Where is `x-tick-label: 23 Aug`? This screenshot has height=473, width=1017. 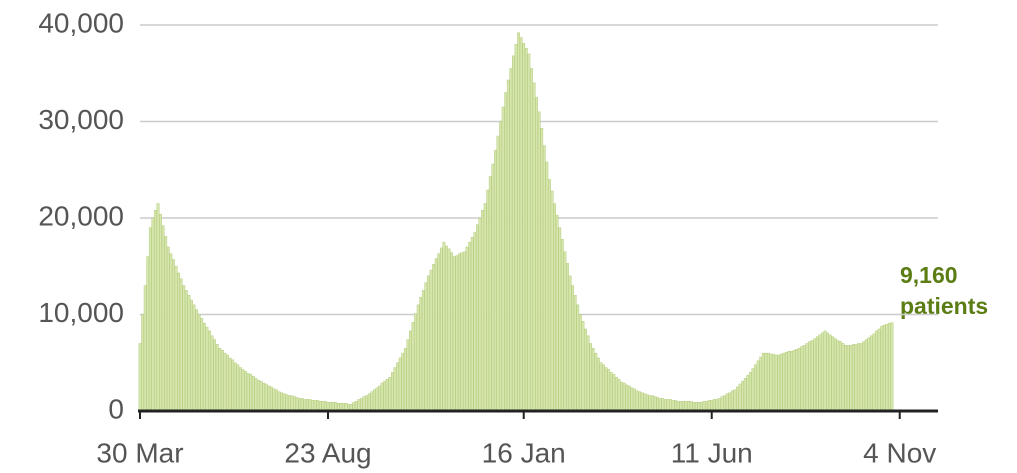 x-tick-label: 23 Aug is located at coordinates (327, 452).